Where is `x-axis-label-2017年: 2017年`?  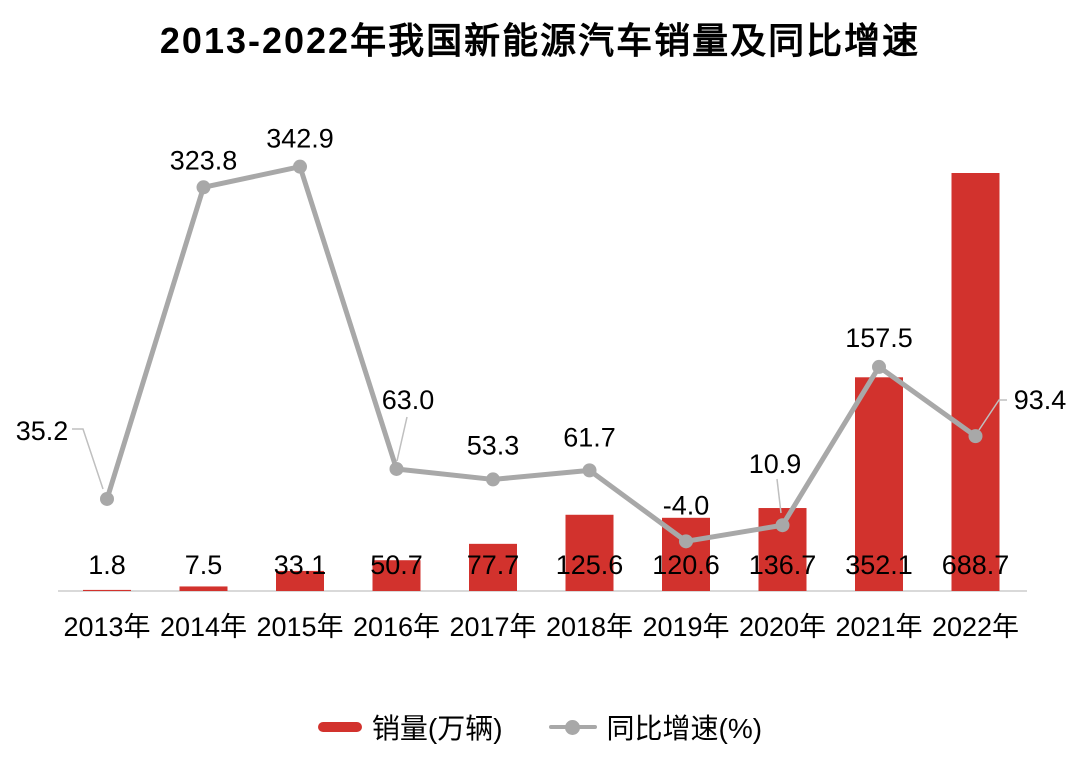
x-axis-label-2017年: 2017年 is located at coordinates (492, 627).